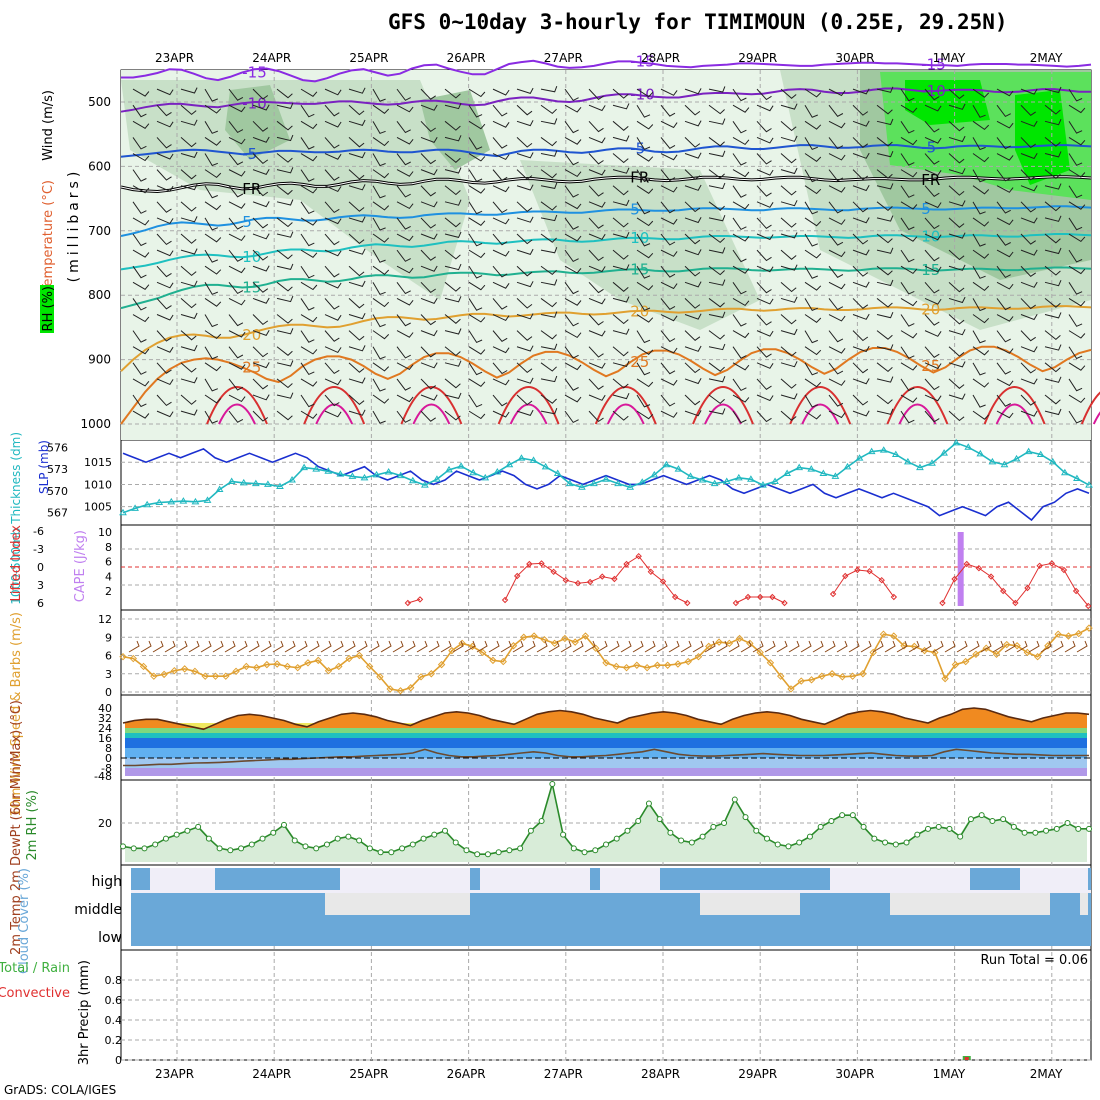  I want to click on run-total: Run Total = 0.06, so click(1034, 960).